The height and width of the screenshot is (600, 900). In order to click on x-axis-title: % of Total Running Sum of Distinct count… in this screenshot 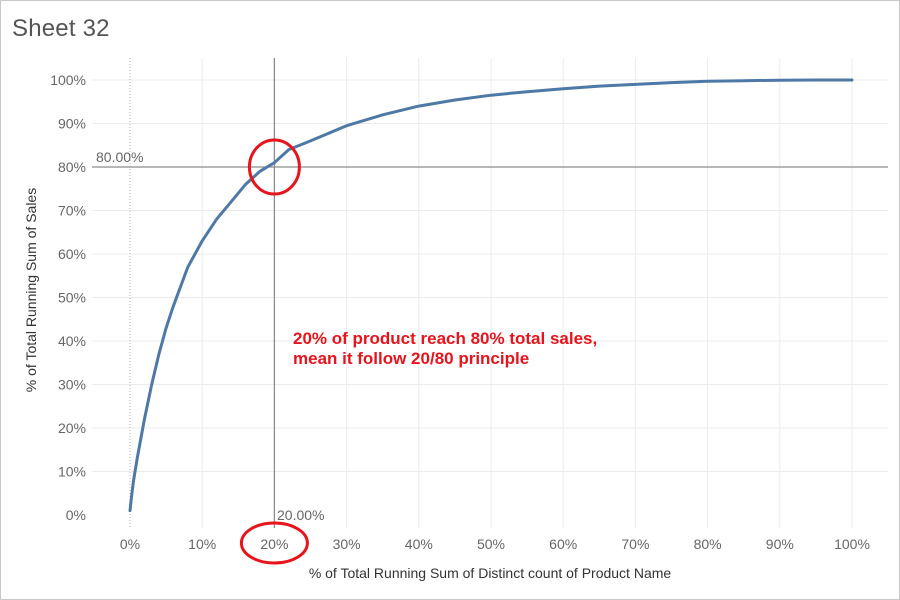, I will do `click(490, 573)`.